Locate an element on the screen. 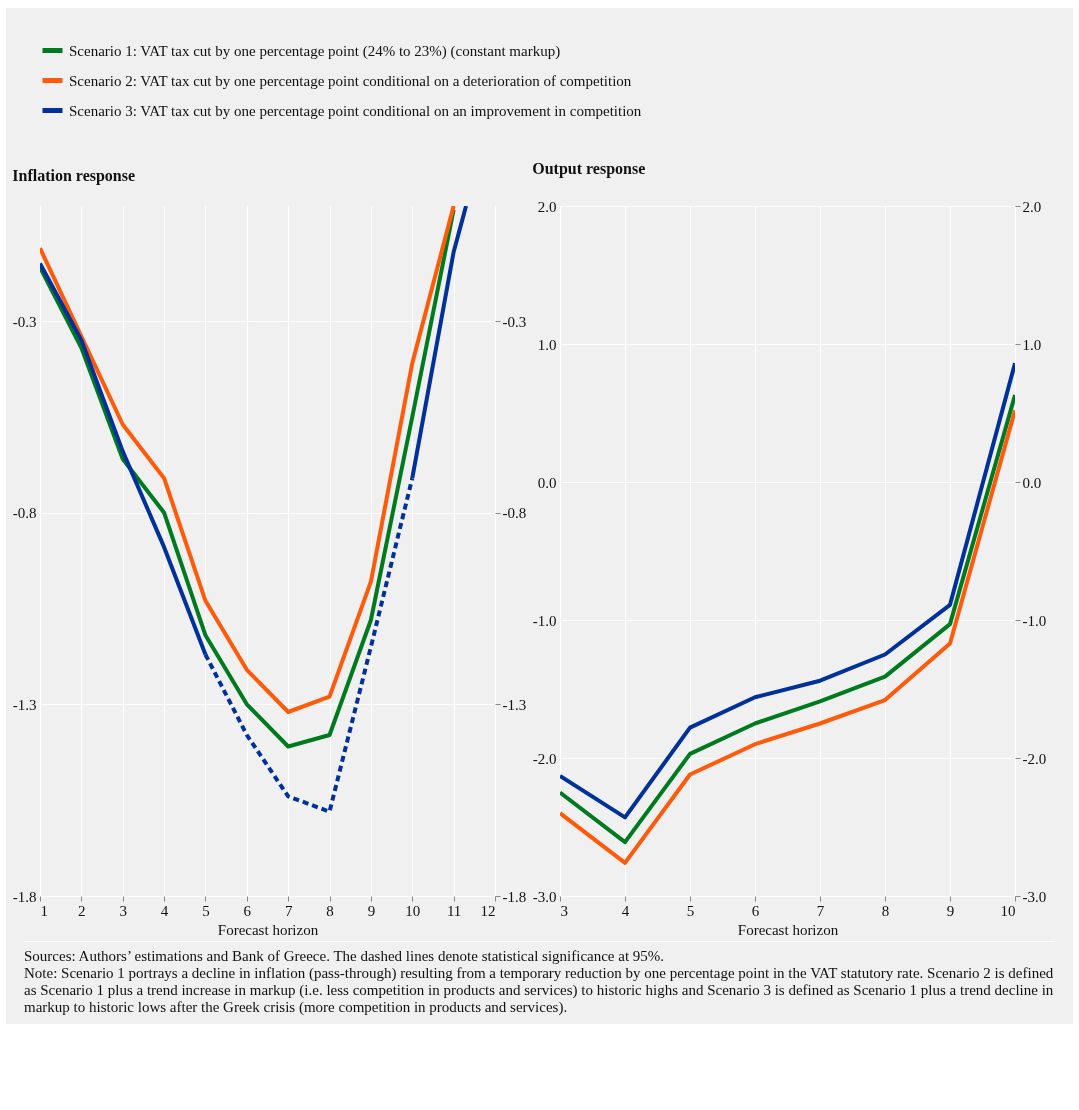 The height and width of the screenshot is (1110, 1079). y-tick-label: -0.8 is located at coordinates (24, 513).